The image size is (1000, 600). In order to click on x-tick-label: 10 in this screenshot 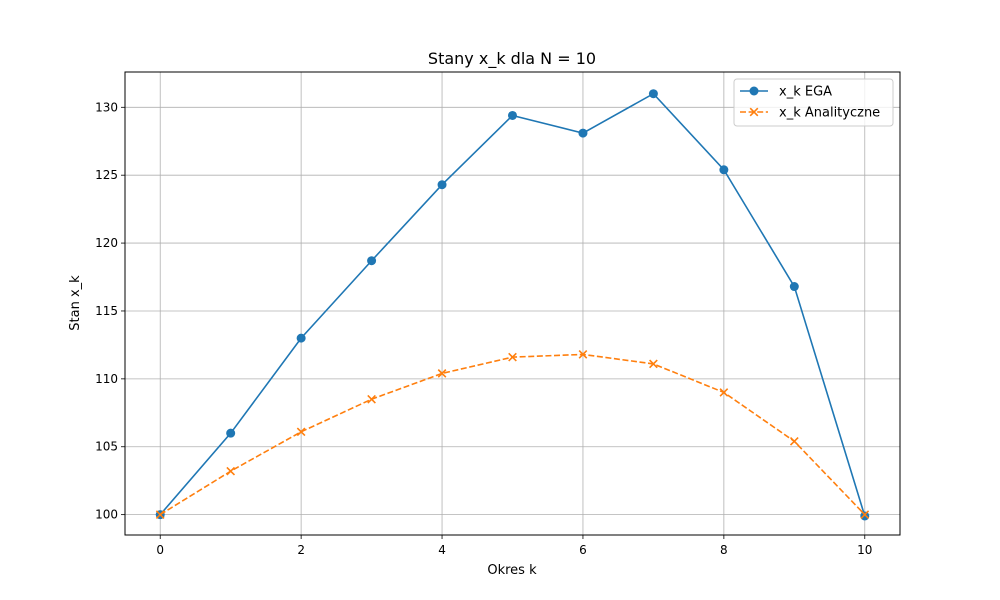, I will do `click(864, 550)`.